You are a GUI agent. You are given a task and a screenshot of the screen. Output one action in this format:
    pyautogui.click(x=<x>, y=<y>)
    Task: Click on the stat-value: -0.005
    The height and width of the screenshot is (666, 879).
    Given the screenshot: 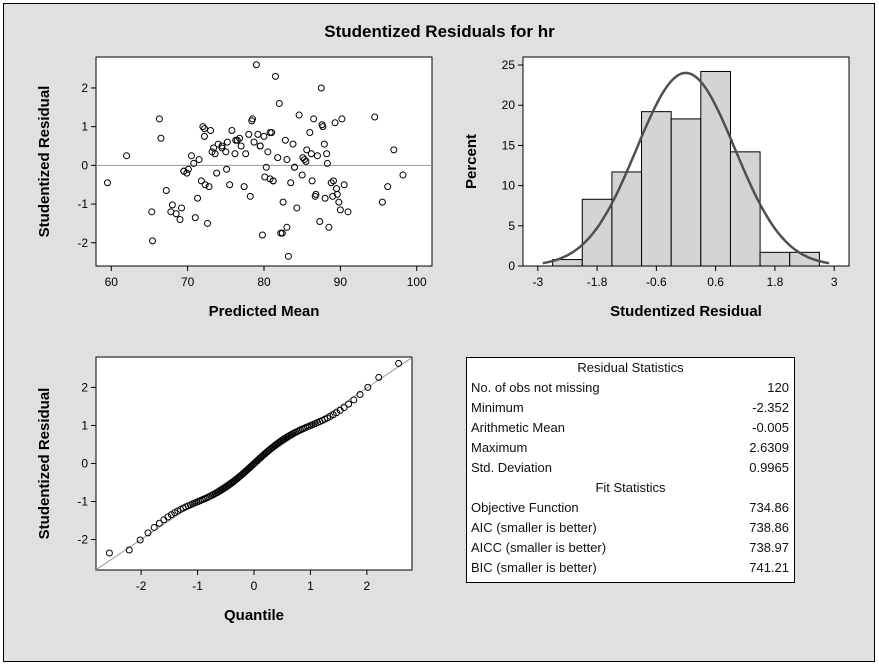 What is the action you would take?
    pyautogui.click(x=770, y=427)
    